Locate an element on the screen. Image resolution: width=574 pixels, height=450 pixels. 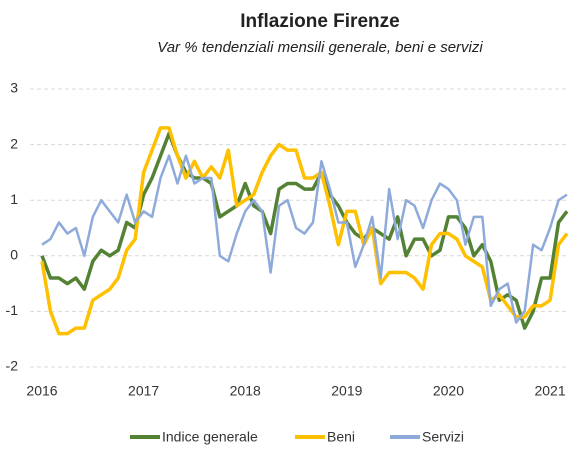
y-tick-label: 1 is located at coordinates (14, 199).